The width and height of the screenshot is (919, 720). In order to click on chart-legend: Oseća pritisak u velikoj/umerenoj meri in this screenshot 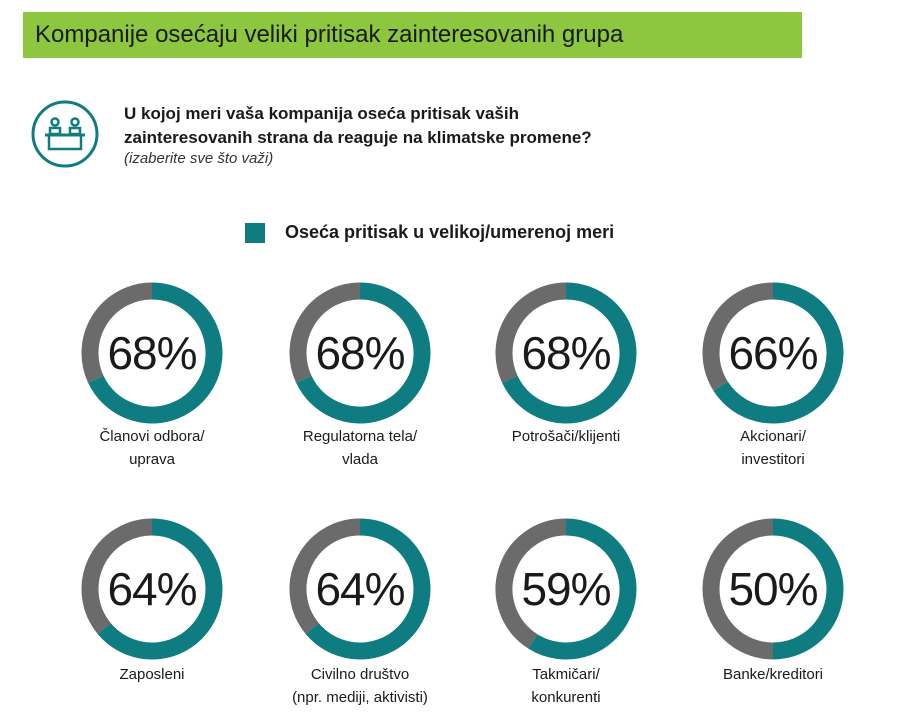, I will do `click(429, 232)`.